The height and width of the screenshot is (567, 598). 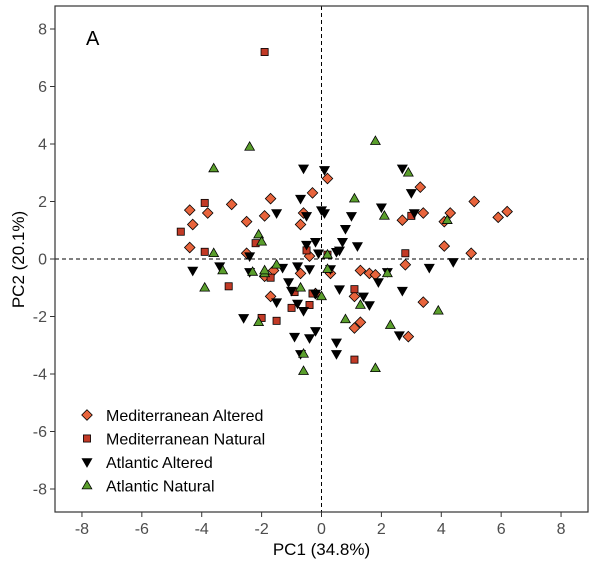 What do you see at coordinates (18, 259) in the screenshot?
I see `y-axis-title: PC2 (20.1%)` at bounding box center [18, 259].